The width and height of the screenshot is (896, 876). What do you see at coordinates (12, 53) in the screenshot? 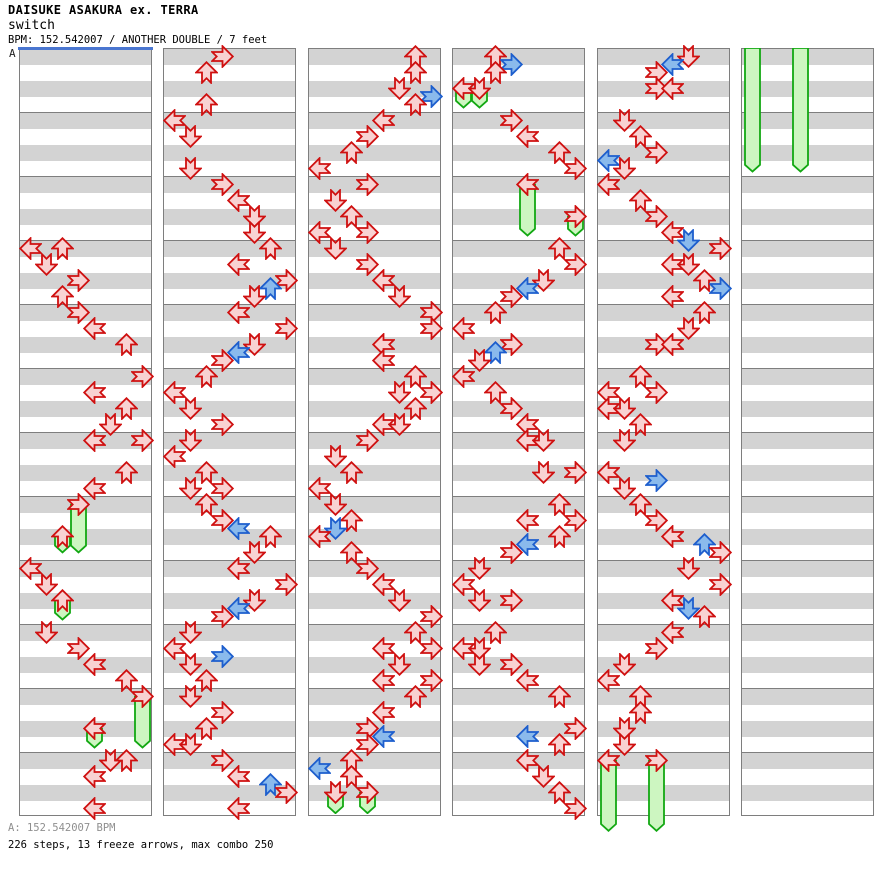
I see `section-marker: A` at bounding box center [12, 53].